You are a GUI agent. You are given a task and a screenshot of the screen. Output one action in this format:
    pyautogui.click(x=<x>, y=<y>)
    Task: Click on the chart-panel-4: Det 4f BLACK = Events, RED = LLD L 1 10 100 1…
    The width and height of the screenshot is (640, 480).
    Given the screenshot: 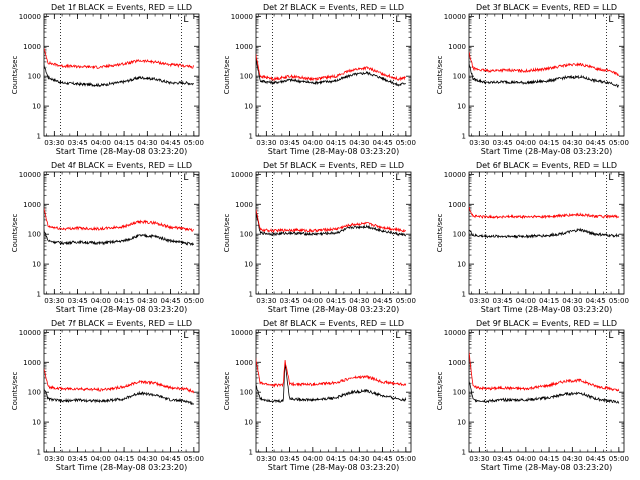 What is the action you would take?
    pyautogui.click(x=107, y=237)
    